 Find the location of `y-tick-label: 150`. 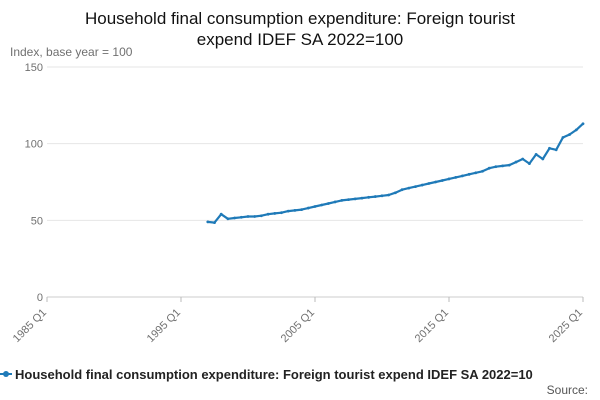

y-tick-label: 150 is located at coordinates (34, 68).